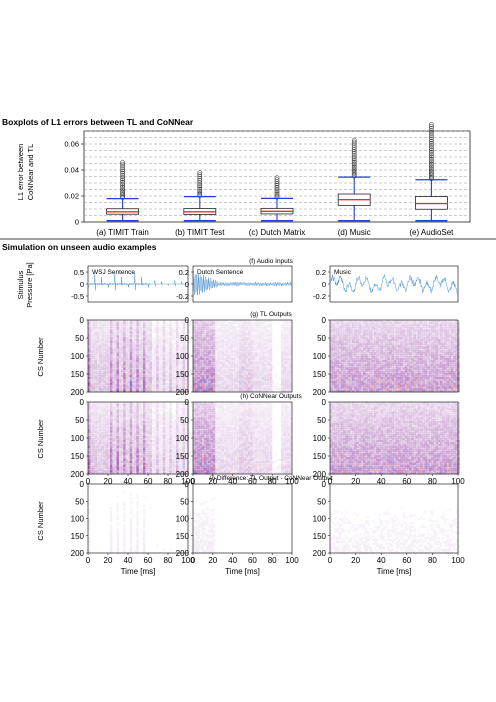 This screenshot has height=702, width=496. I want to click on waveform-y-tick-label: -0.5, so click(77, 296).